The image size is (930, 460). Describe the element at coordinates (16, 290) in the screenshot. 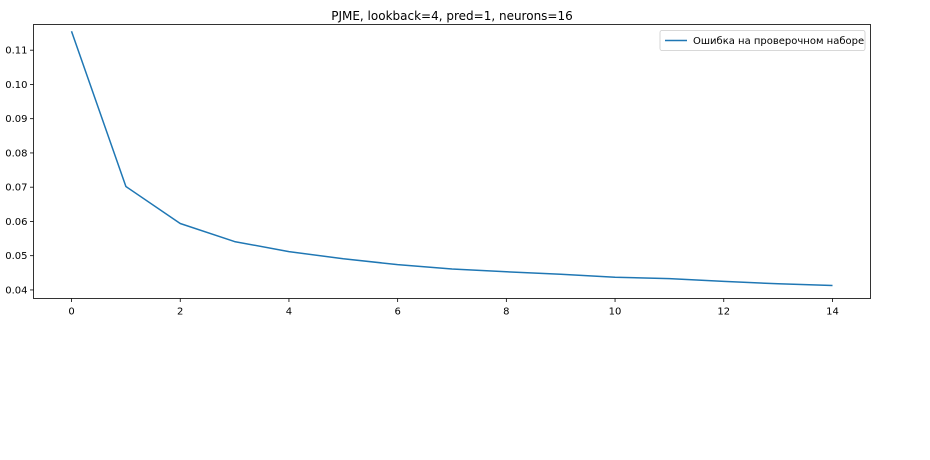

I see `y-tick-label: 0.04` at that location.